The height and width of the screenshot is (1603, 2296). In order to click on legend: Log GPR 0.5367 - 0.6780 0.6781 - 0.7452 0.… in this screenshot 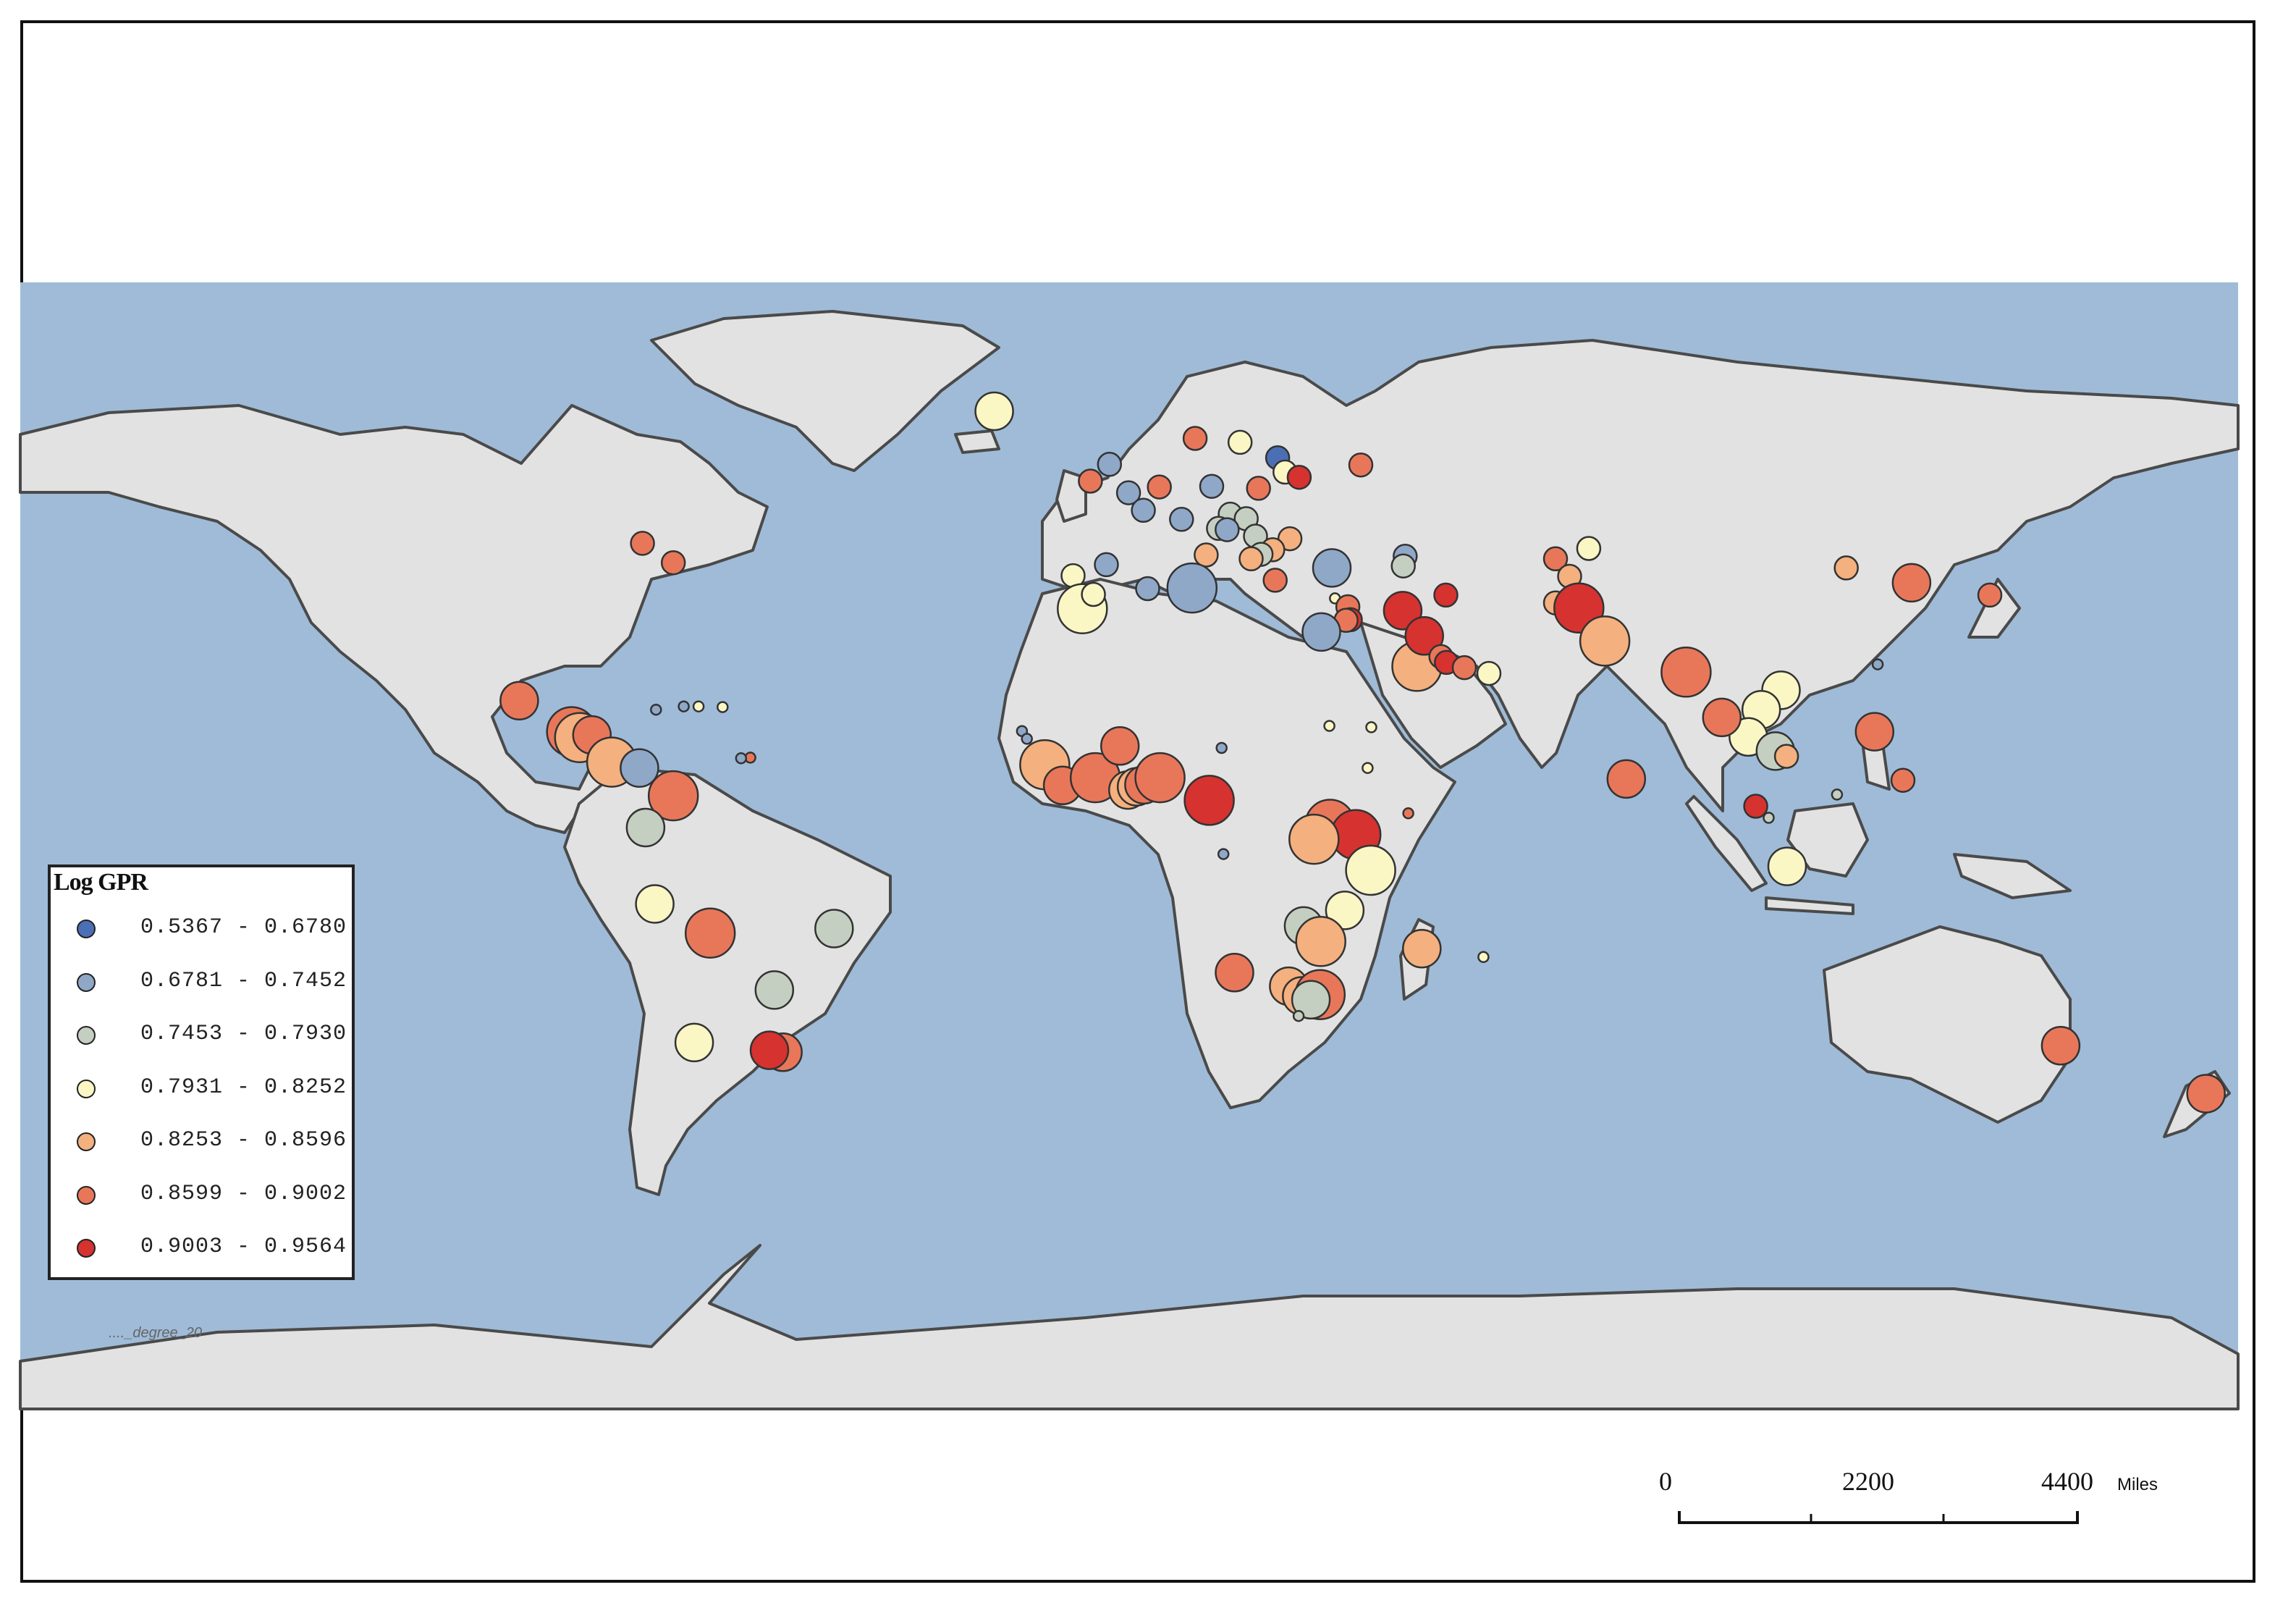, I will do `click(202, 1072)`.